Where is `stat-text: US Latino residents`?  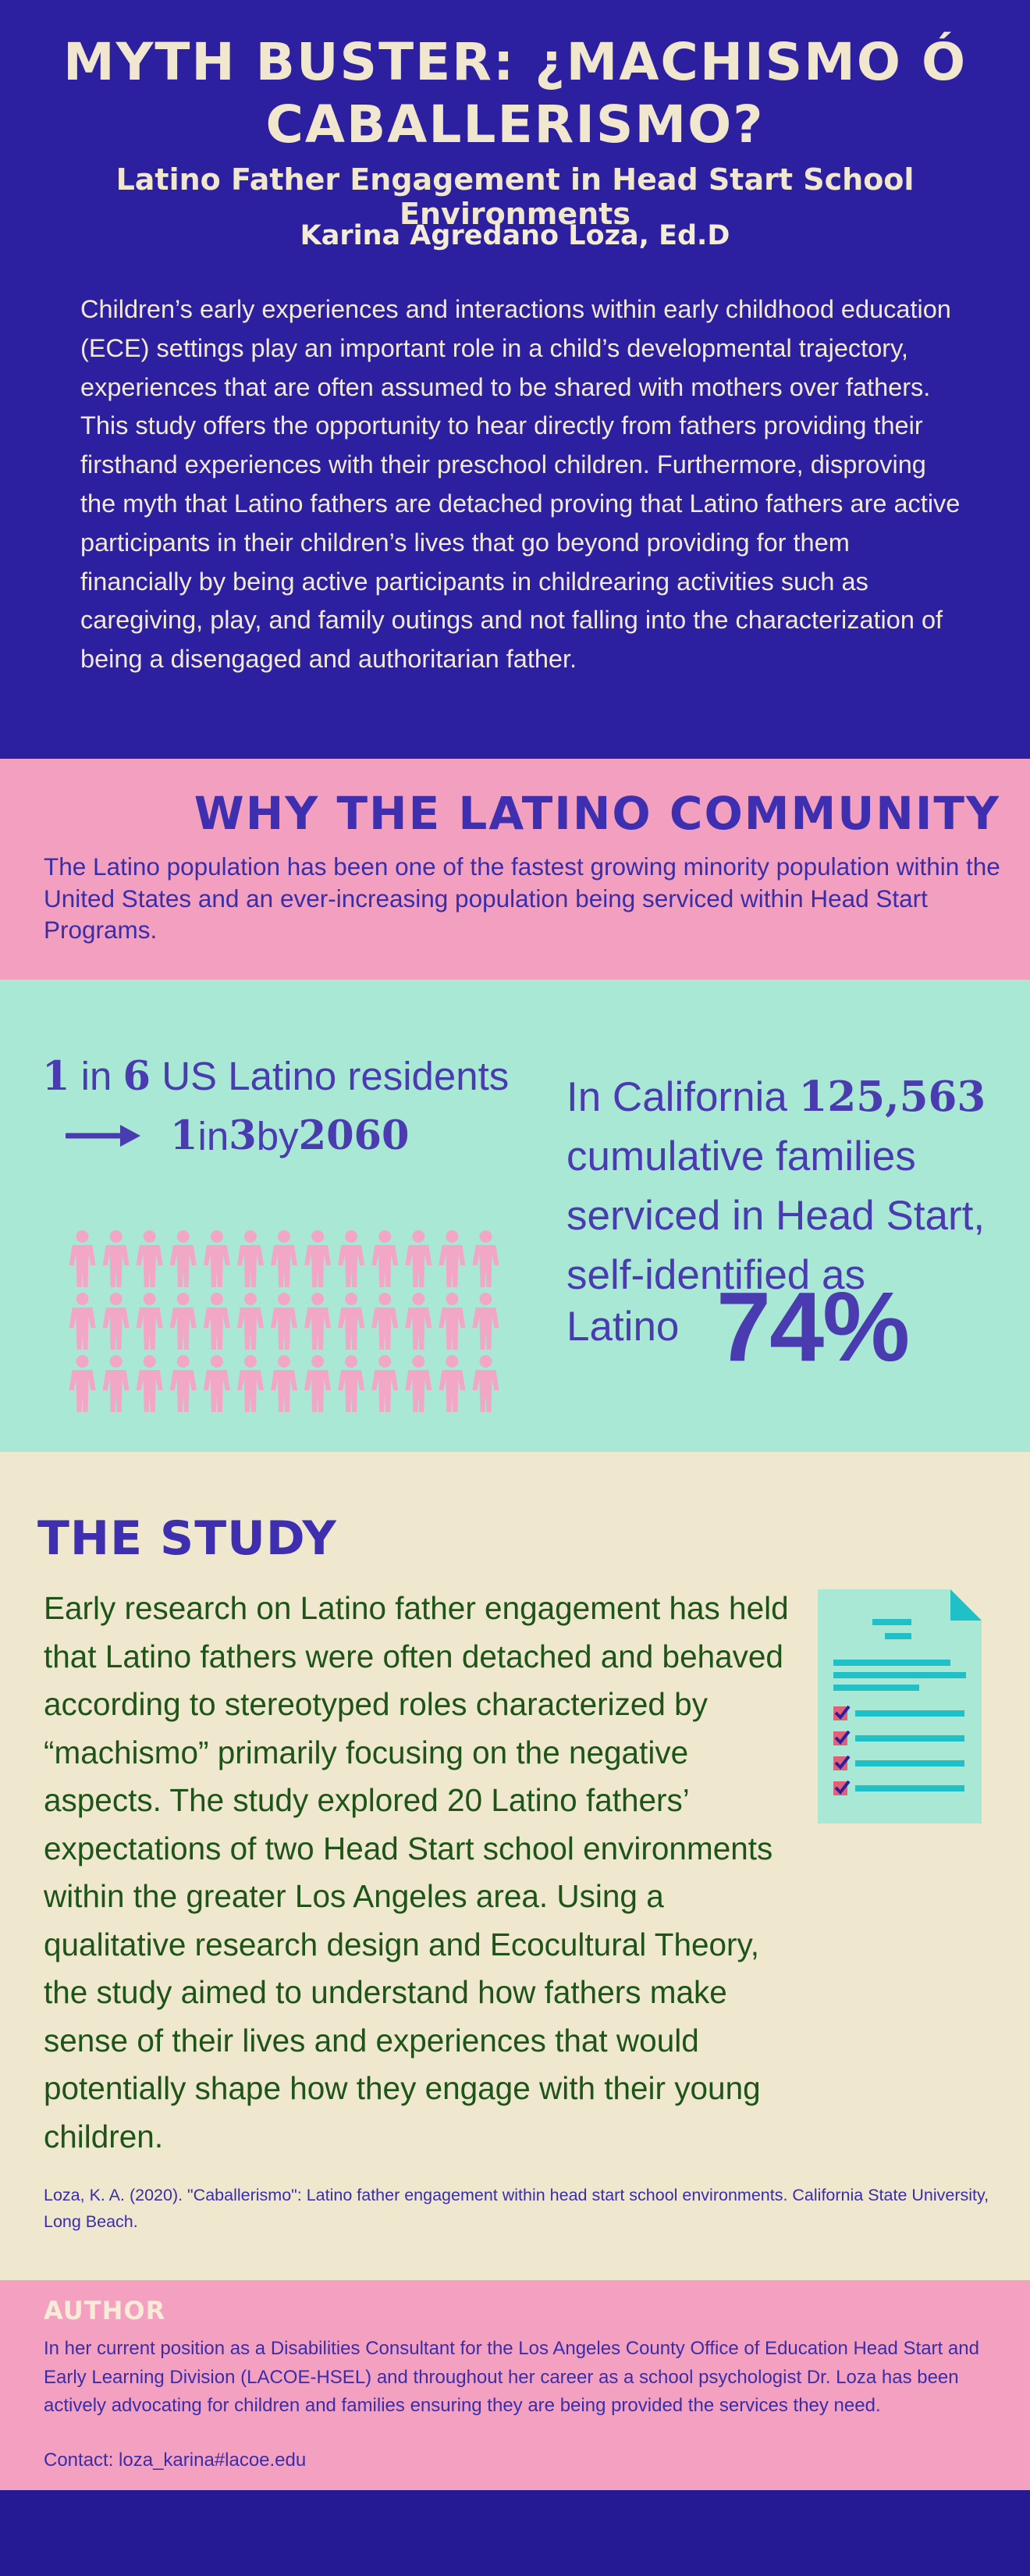
stat-text: US Latino residents is located at coordinates (330, 1076).